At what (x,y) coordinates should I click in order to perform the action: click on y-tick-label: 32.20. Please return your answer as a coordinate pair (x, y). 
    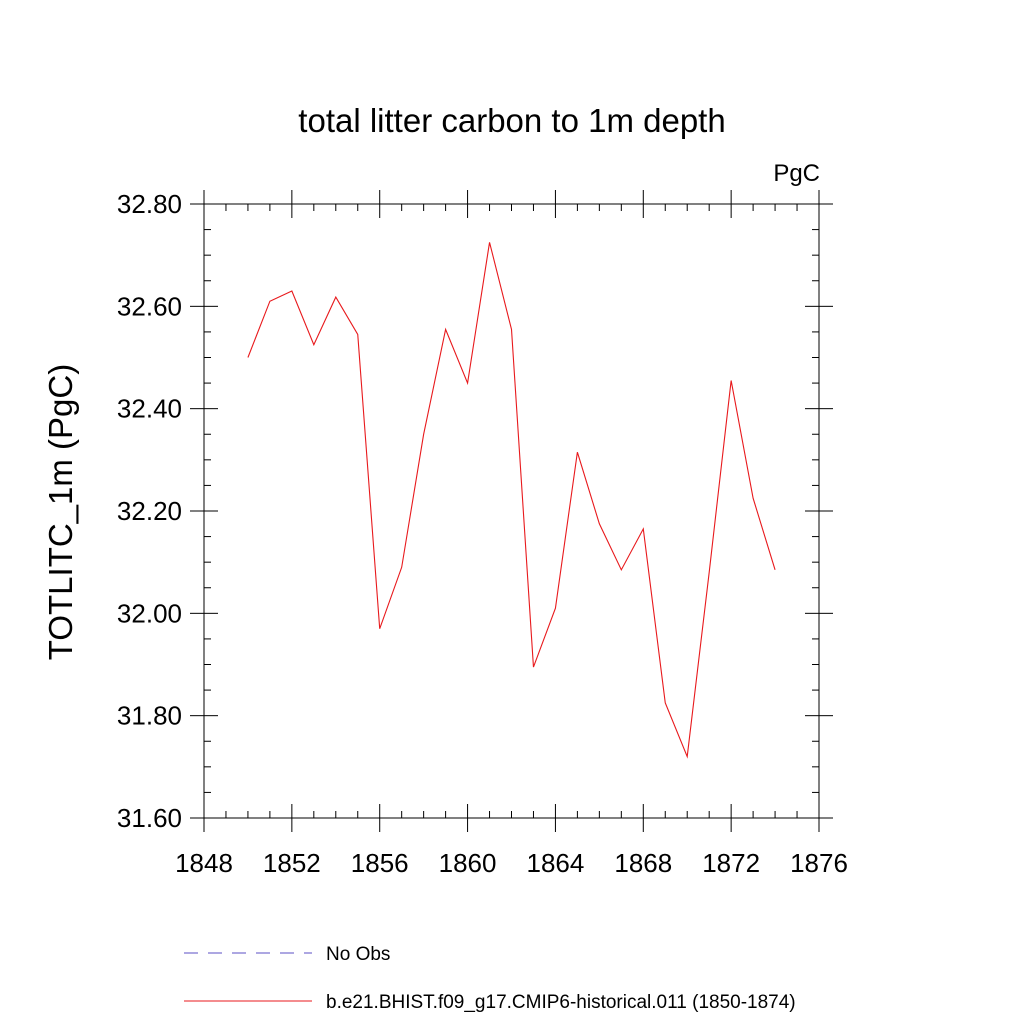
    Looking at the image, I should click on (149, 511).